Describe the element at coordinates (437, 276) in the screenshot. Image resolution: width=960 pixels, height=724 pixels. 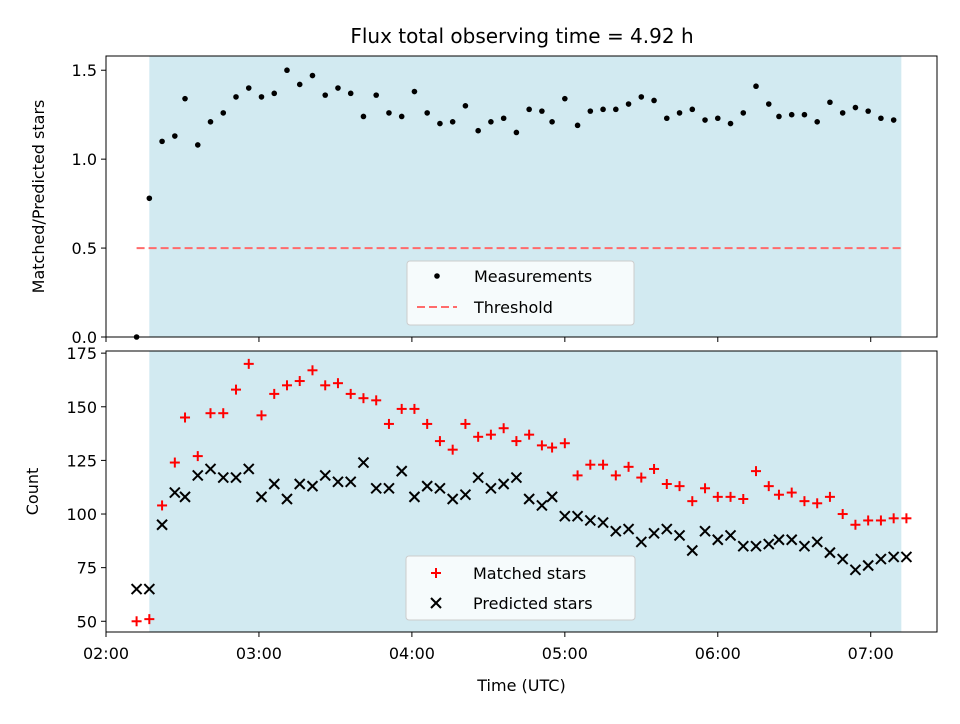
I see `legend-measurement-marker` at that location.